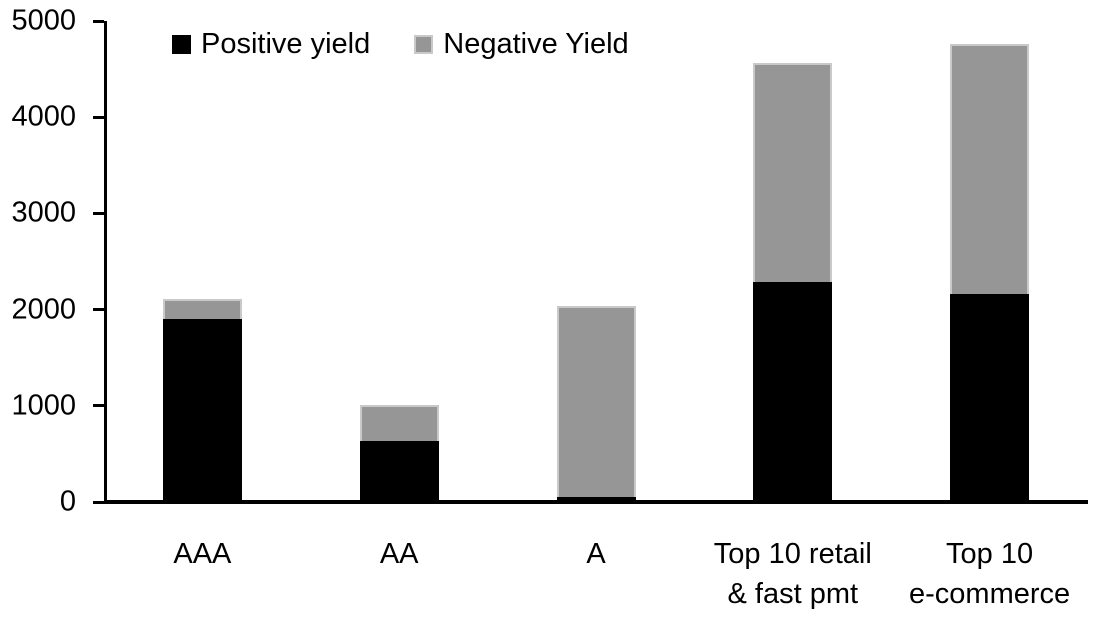  I want to click on x-axis-label-line: e-commerce, so click(990, 594).